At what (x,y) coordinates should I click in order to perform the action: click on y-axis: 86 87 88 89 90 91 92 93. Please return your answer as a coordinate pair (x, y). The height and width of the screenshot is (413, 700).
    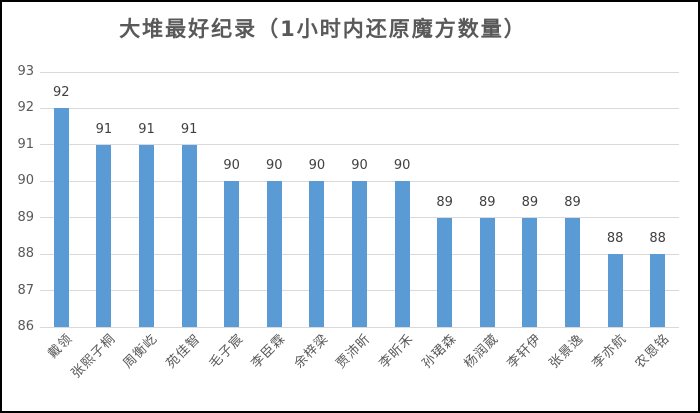
    Looking at the image, I should click on (18, 199).